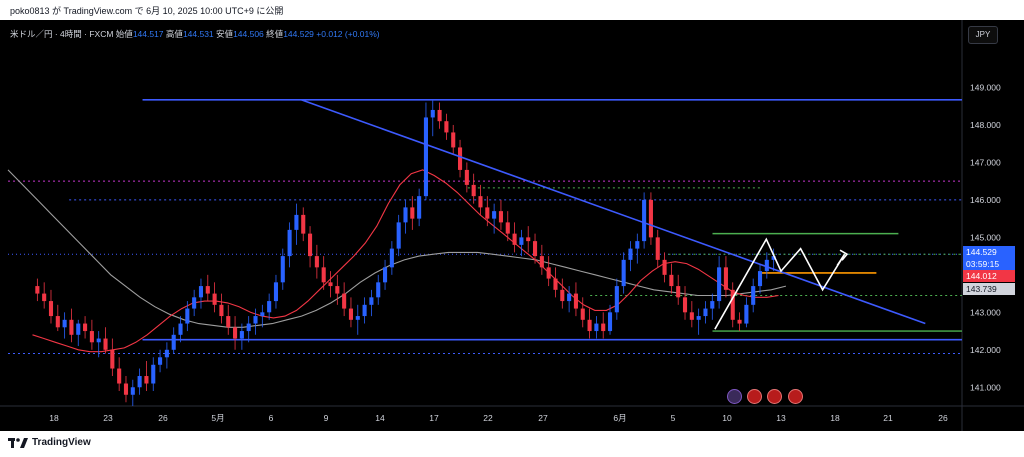 Image resolution: width=1024 pixels, height=457 pixels. What do you see at coordinates (734, 396) in the screenshot?
I see `lightning-event-icon` at bounding box center [734, 396].